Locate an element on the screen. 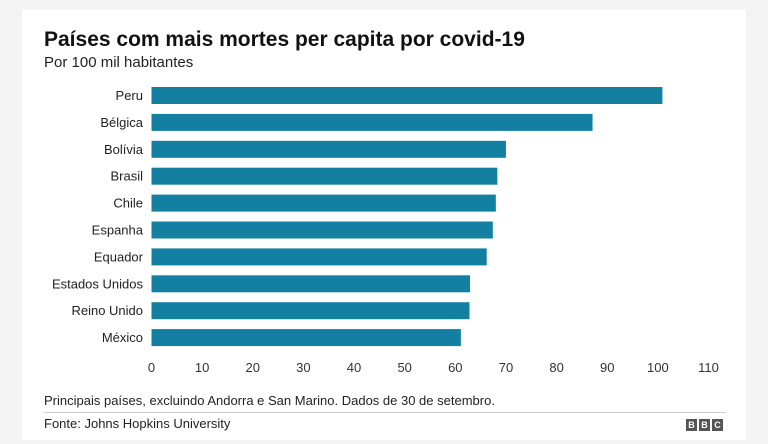 The image size is (768, 444). category-label: Brasil is located at coordinates (126, 176).